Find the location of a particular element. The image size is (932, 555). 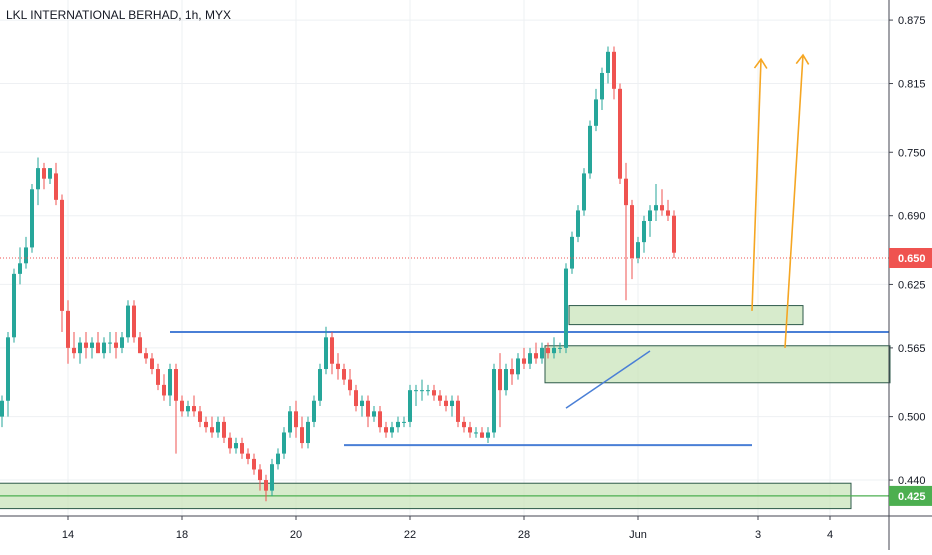

y-tick-label: 0.815 is located at coordinates (912, 85).